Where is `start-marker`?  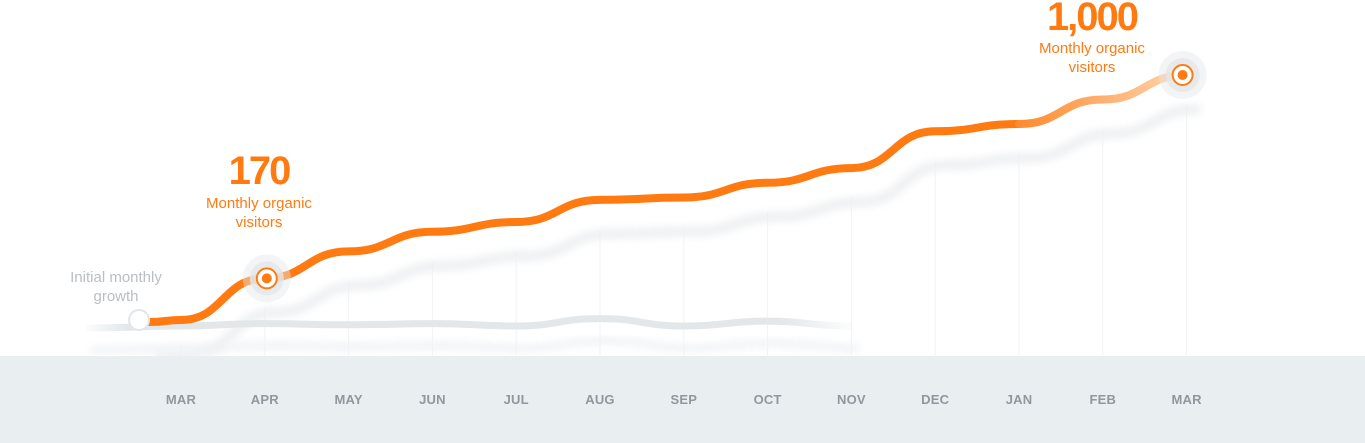
start-marker is located at coordinates (139, 320).